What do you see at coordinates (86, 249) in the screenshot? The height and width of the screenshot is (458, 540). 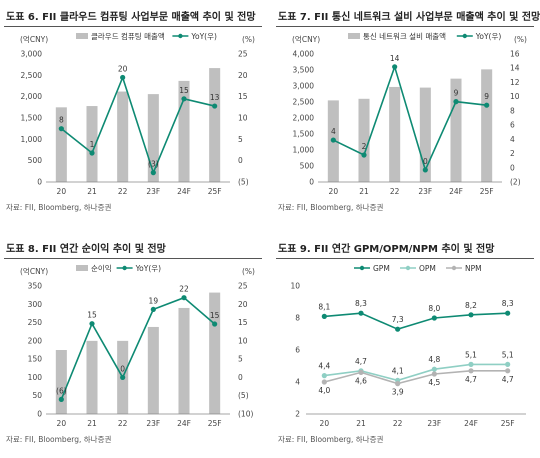 I see `chart-title: 도표 8. FII 연간 순이익 추이 및 전망` at bounding box center [86, 249].